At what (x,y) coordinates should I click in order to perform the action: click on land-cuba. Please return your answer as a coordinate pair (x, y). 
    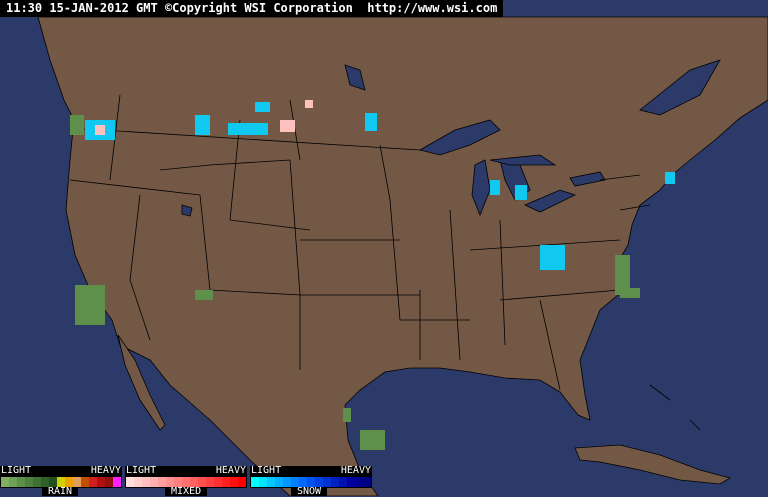
    Looking at the image, I should click on (653, 464).